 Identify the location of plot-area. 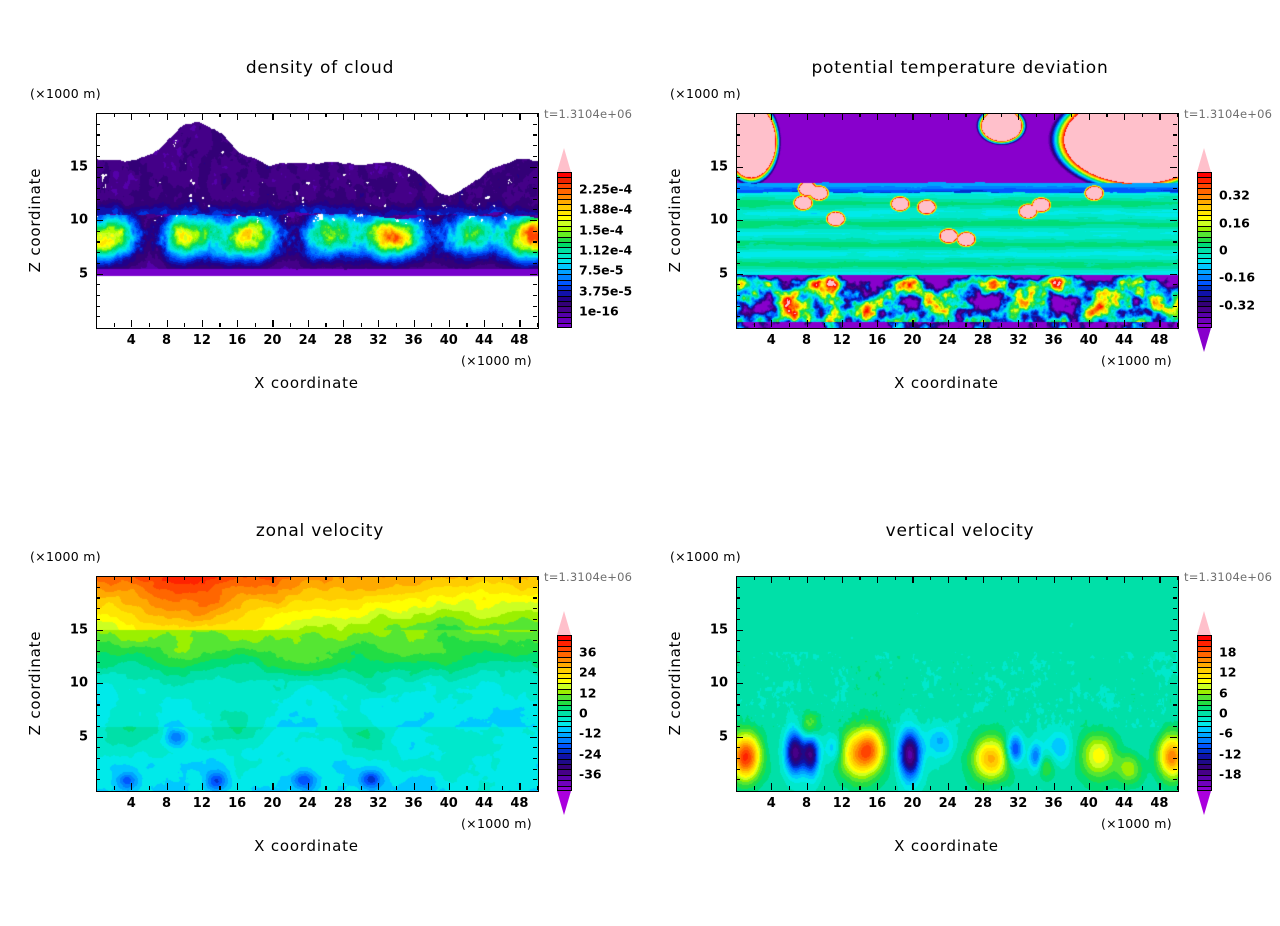
(957, 221).